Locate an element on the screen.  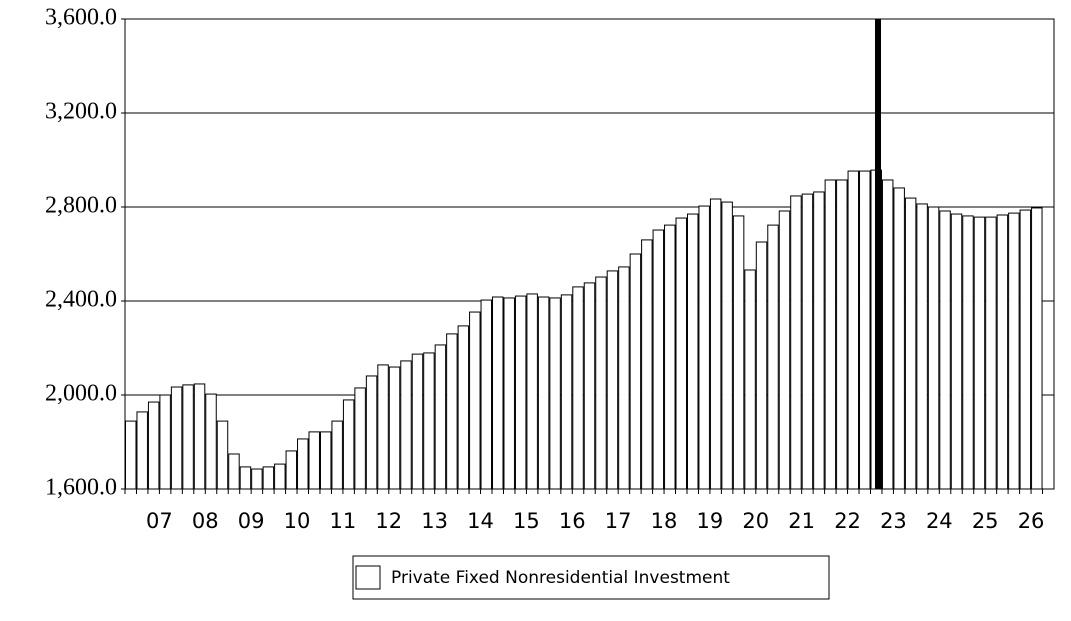
x-tick-label: 16 is located at coordinates (572, 521).